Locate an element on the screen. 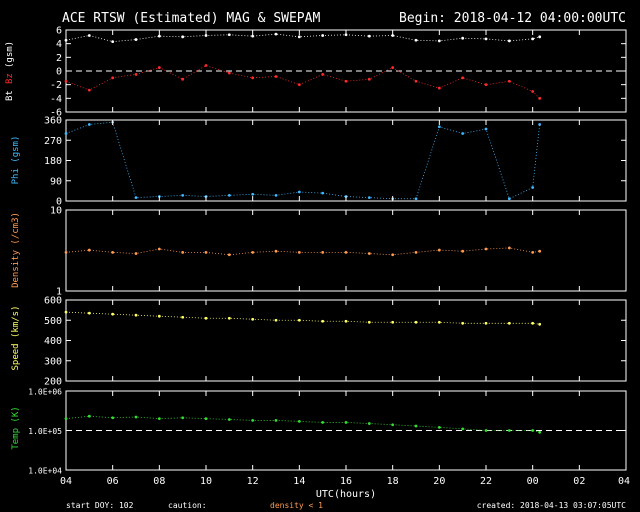 The image size is (640, 512). y-tick-label: 1 is located at coordinates (59, 292).